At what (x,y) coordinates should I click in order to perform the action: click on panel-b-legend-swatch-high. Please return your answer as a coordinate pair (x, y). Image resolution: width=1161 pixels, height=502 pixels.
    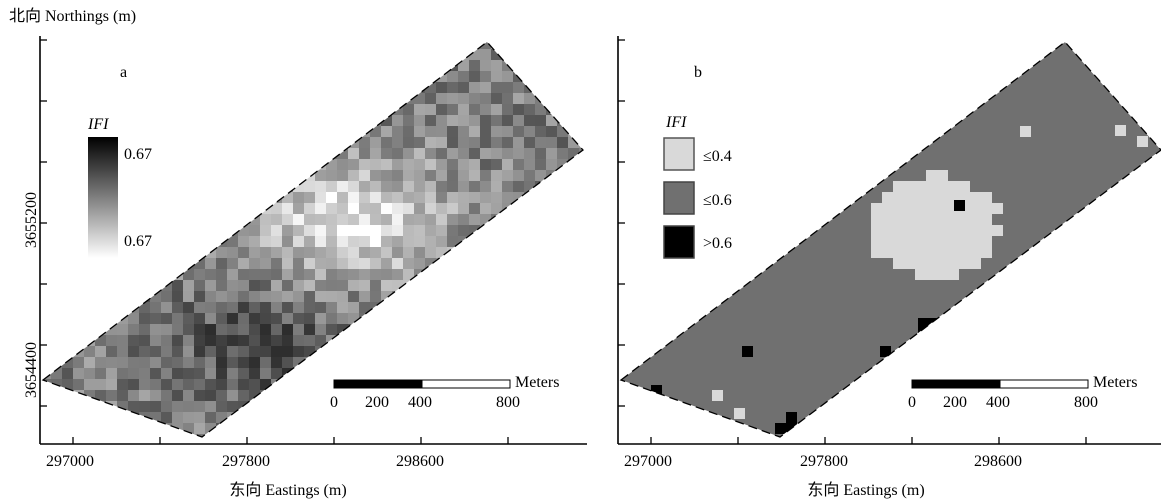
    Looking at the image, I should click on (679, 242).